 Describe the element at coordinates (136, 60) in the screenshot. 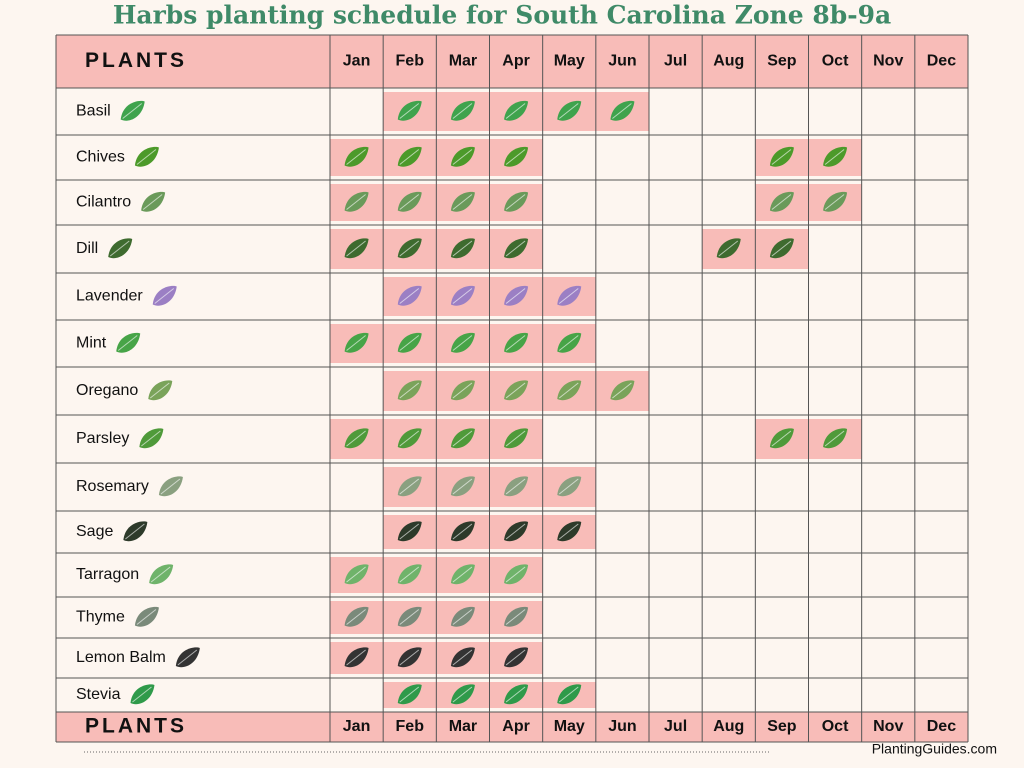

I see `header-label: PLANTS` at that location.